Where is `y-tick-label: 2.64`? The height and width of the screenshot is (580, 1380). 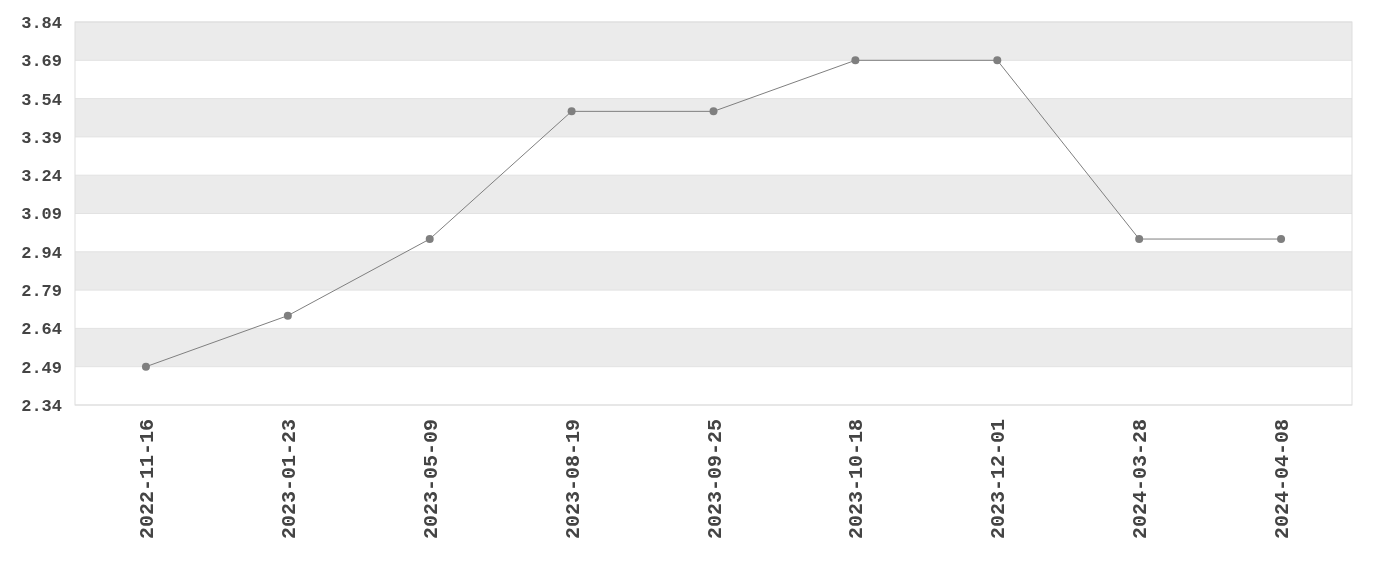
y-tick-label: 2.64 is located at coordinates (41, 330).